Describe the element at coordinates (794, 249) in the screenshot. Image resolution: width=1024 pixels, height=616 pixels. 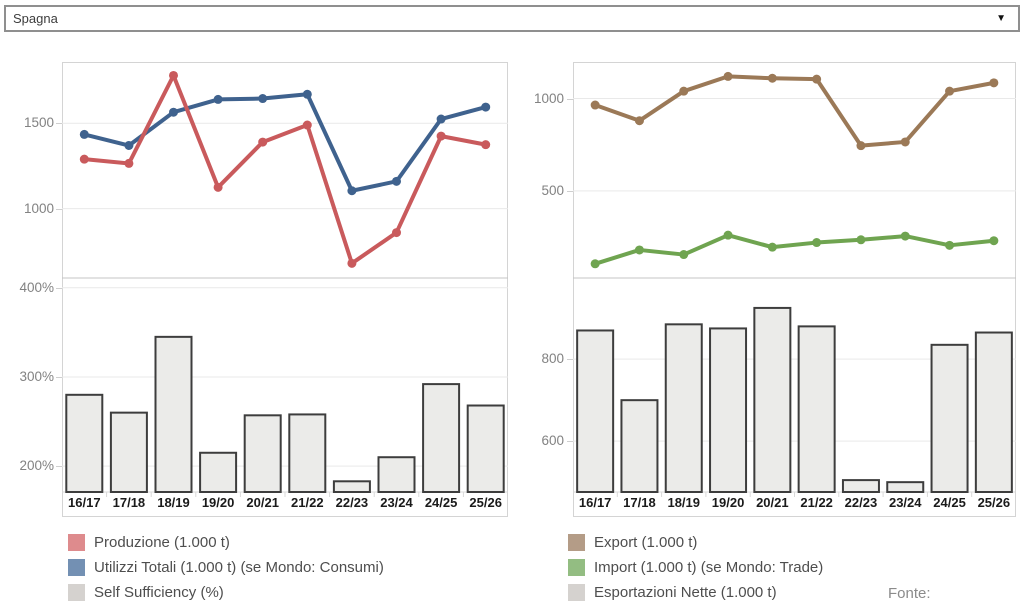
I see `import-line` at that location.